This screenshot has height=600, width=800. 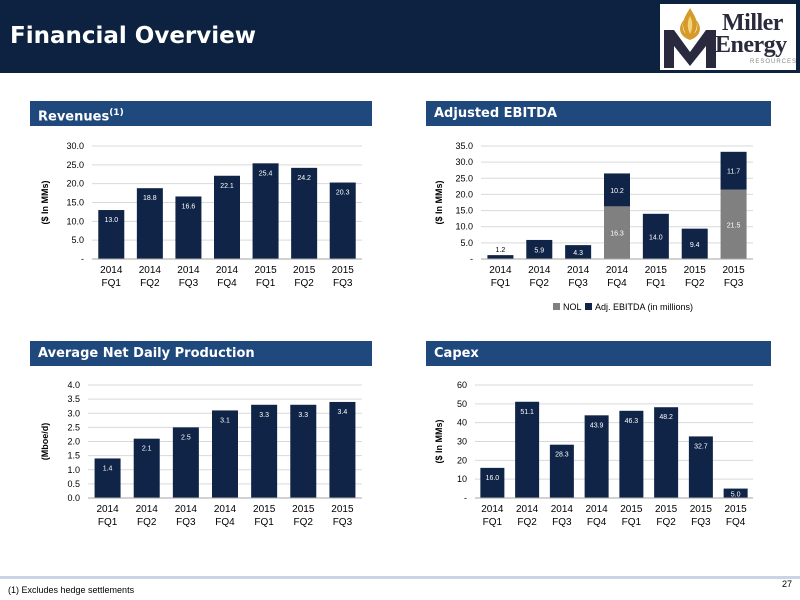 I want to click on capex-ytick-label: 60, so click(x=462, y=385).